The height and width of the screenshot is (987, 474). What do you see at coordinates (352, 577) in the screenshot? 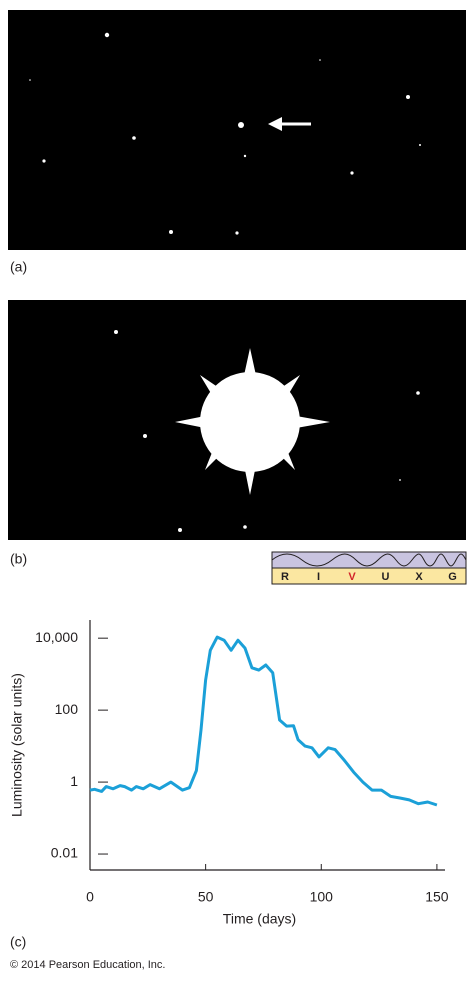
I see `spectrum-letter: V` at bounding box center [352, 577].